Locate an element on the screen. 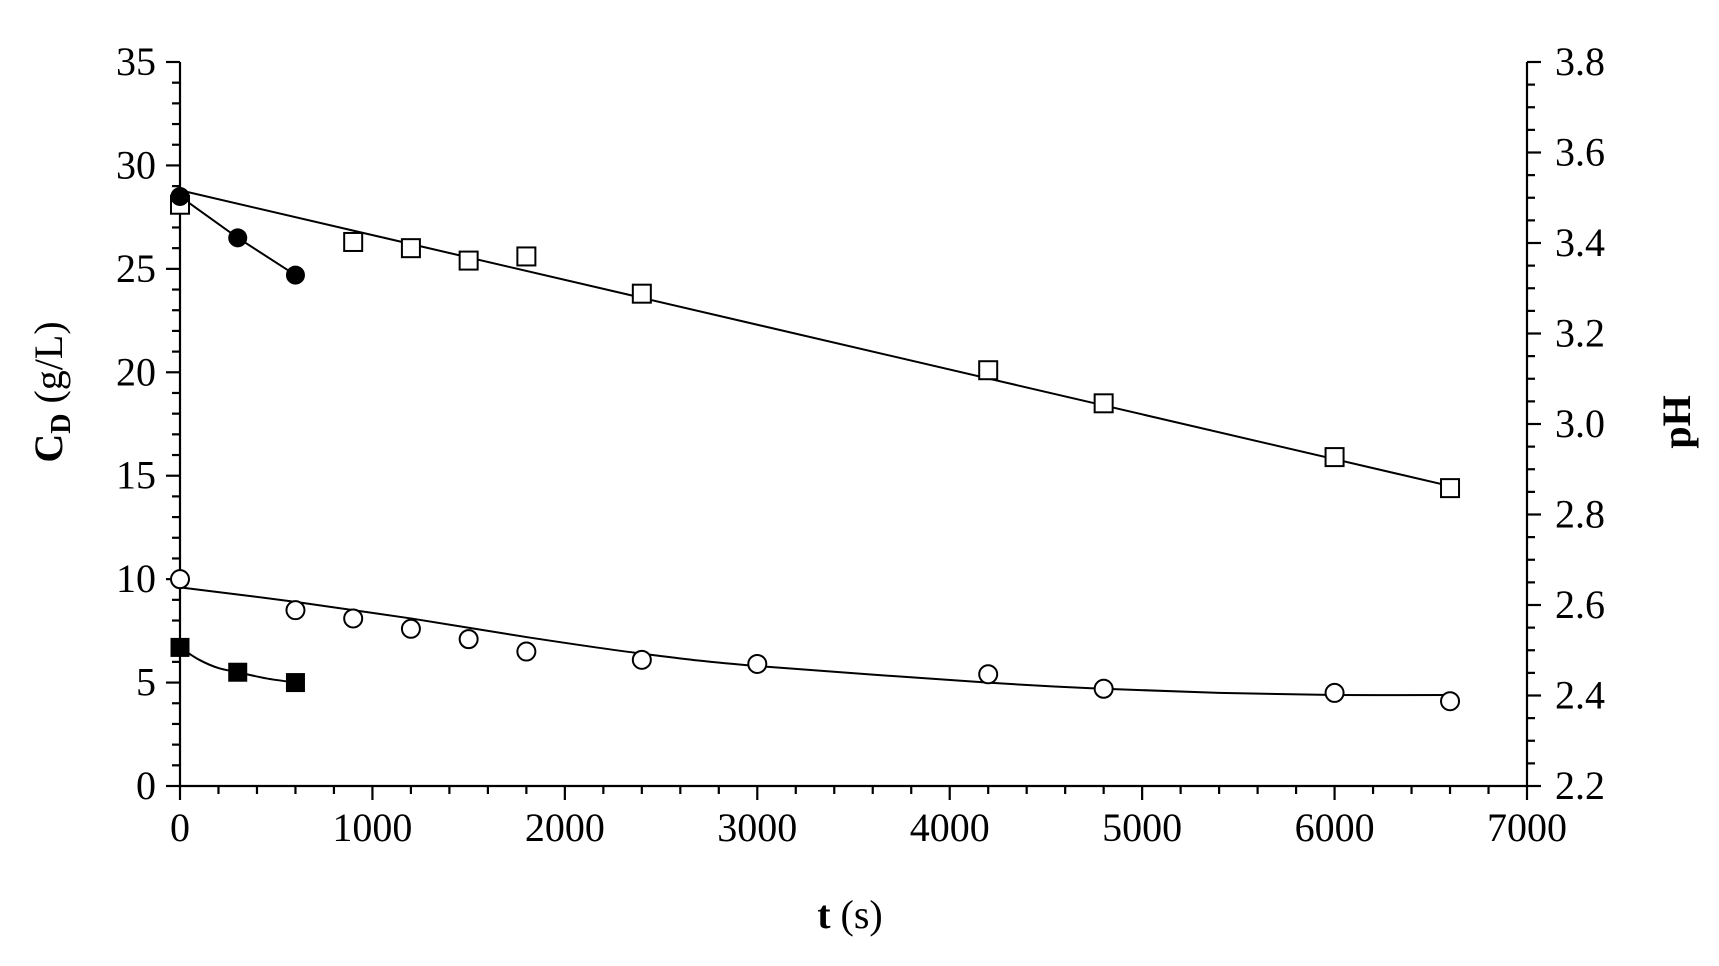  x-tick-label: 1000 is located at coordinates (372, 827).